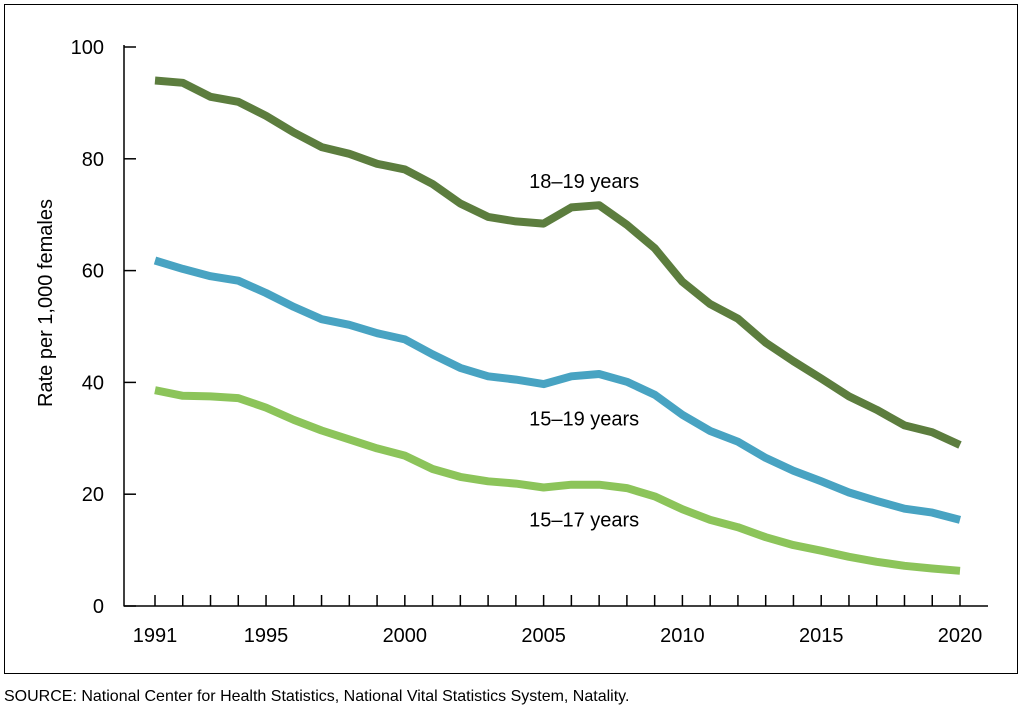 The height and width of the screenshot is (718, 1024). What do you see at coordinates (46, 303) in the screenshot?
I see `y-axis-label: Rate per 1,000 females` at bounding box center [46, 303].